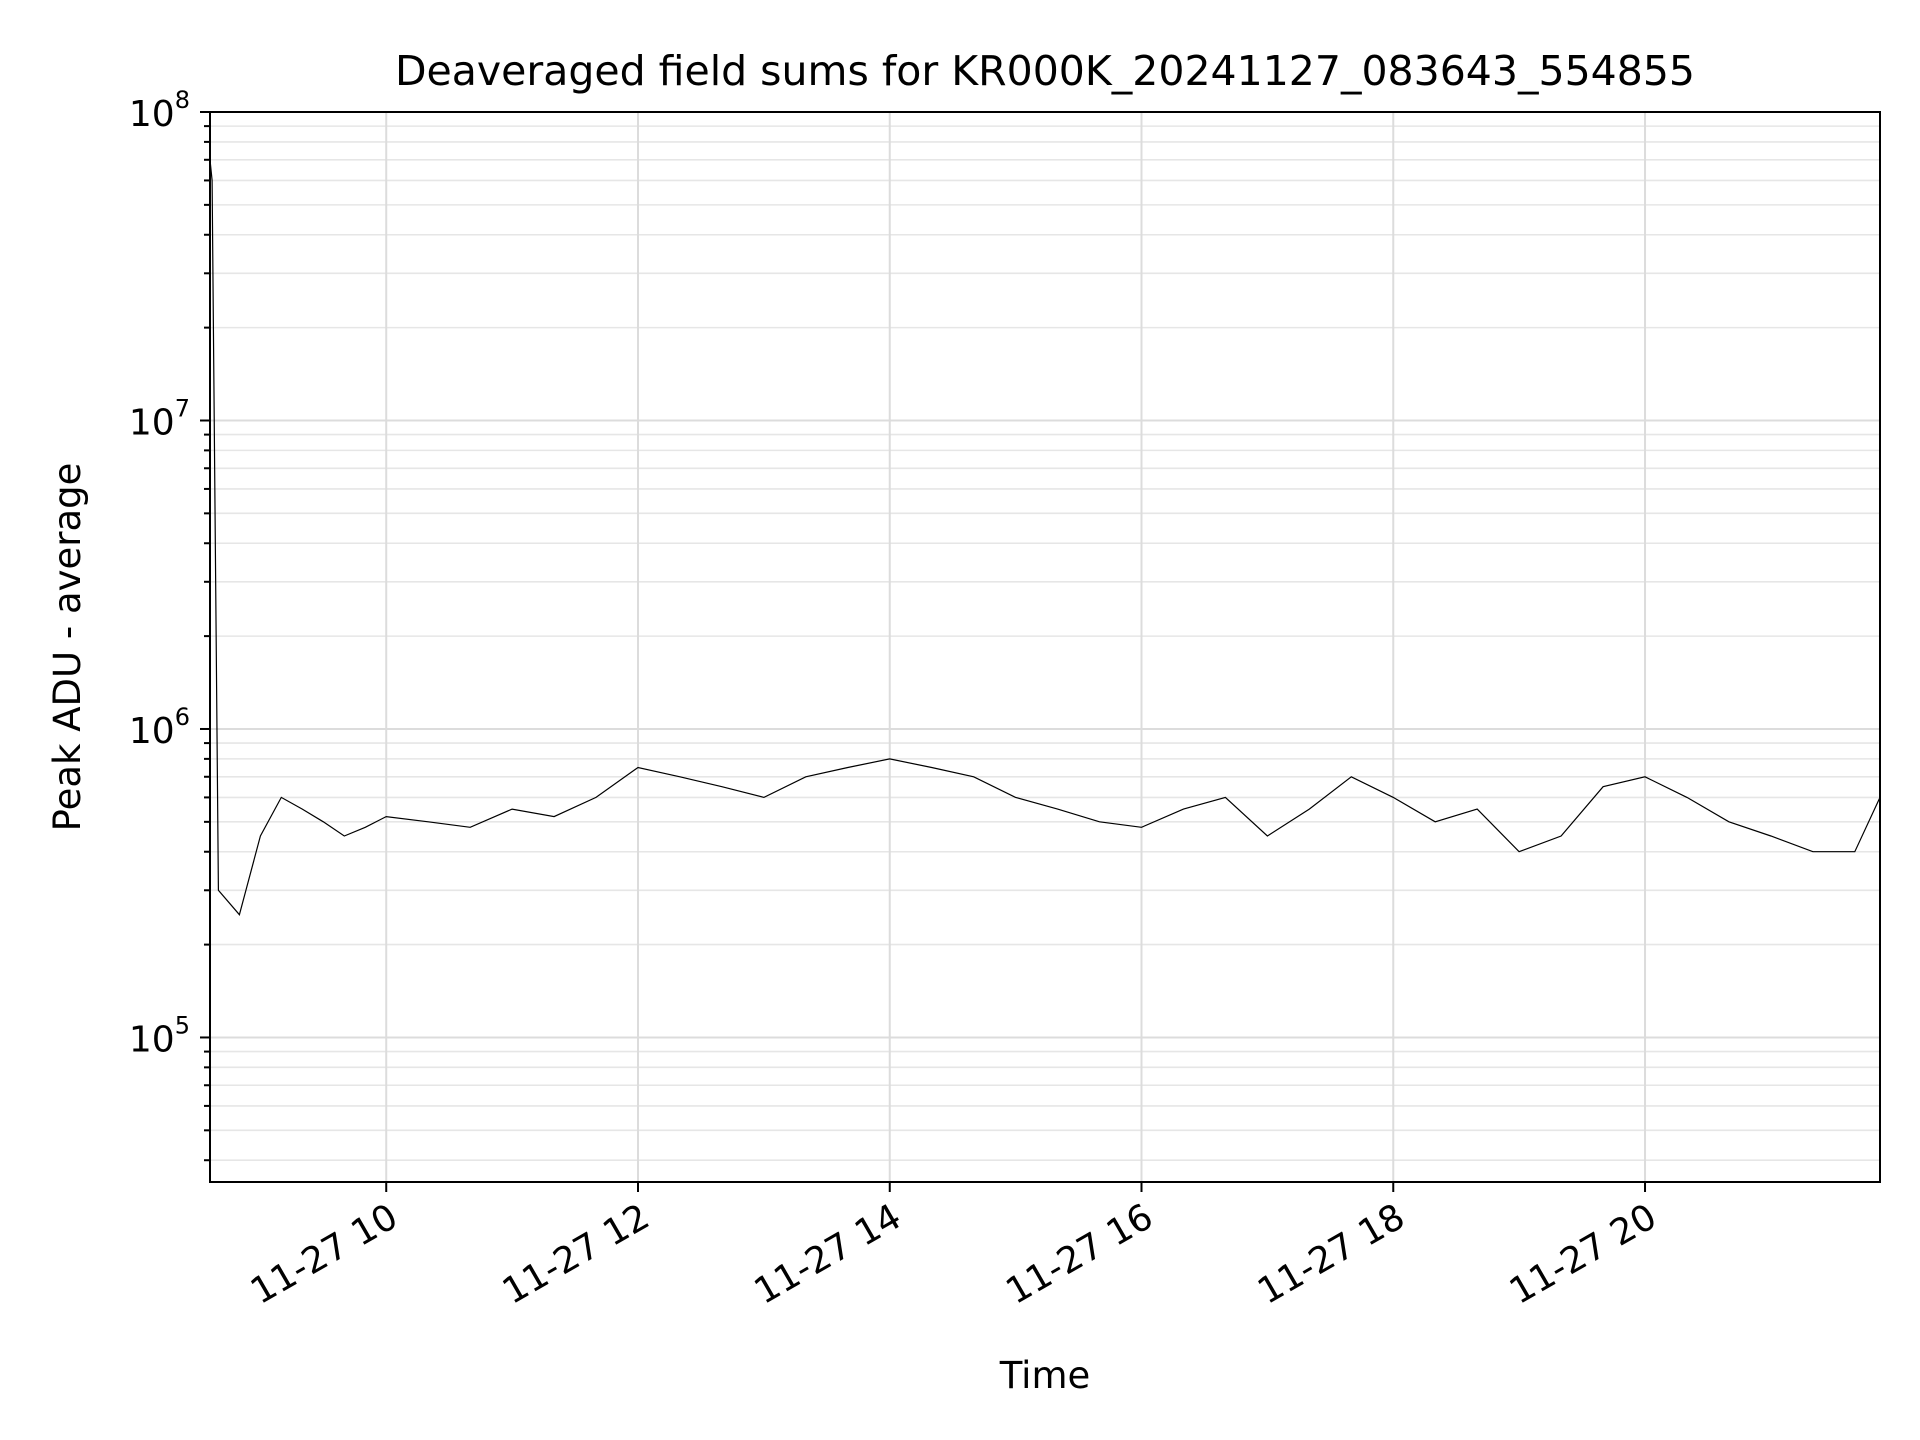 This screenshot has height=1440, width=1920. What do you see at coordinates (1079, 1254) in the screenshot?
I see `x-tick-label: 11-27 16` at bounding box center [1079, 1254].